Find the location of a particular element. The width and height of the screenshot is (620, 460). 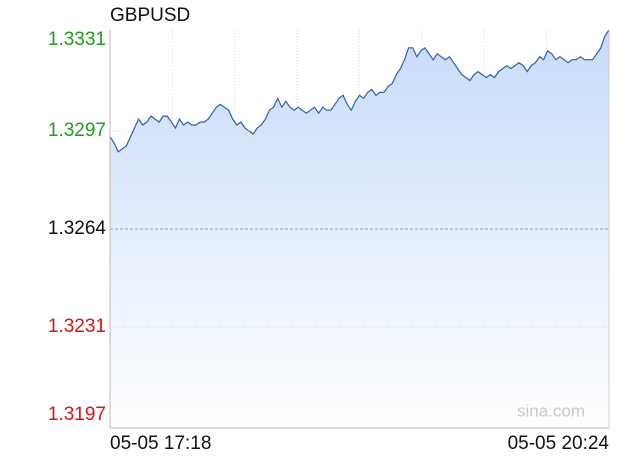

y-tick-label: 1.3264 is located at coordinates (77, 228).